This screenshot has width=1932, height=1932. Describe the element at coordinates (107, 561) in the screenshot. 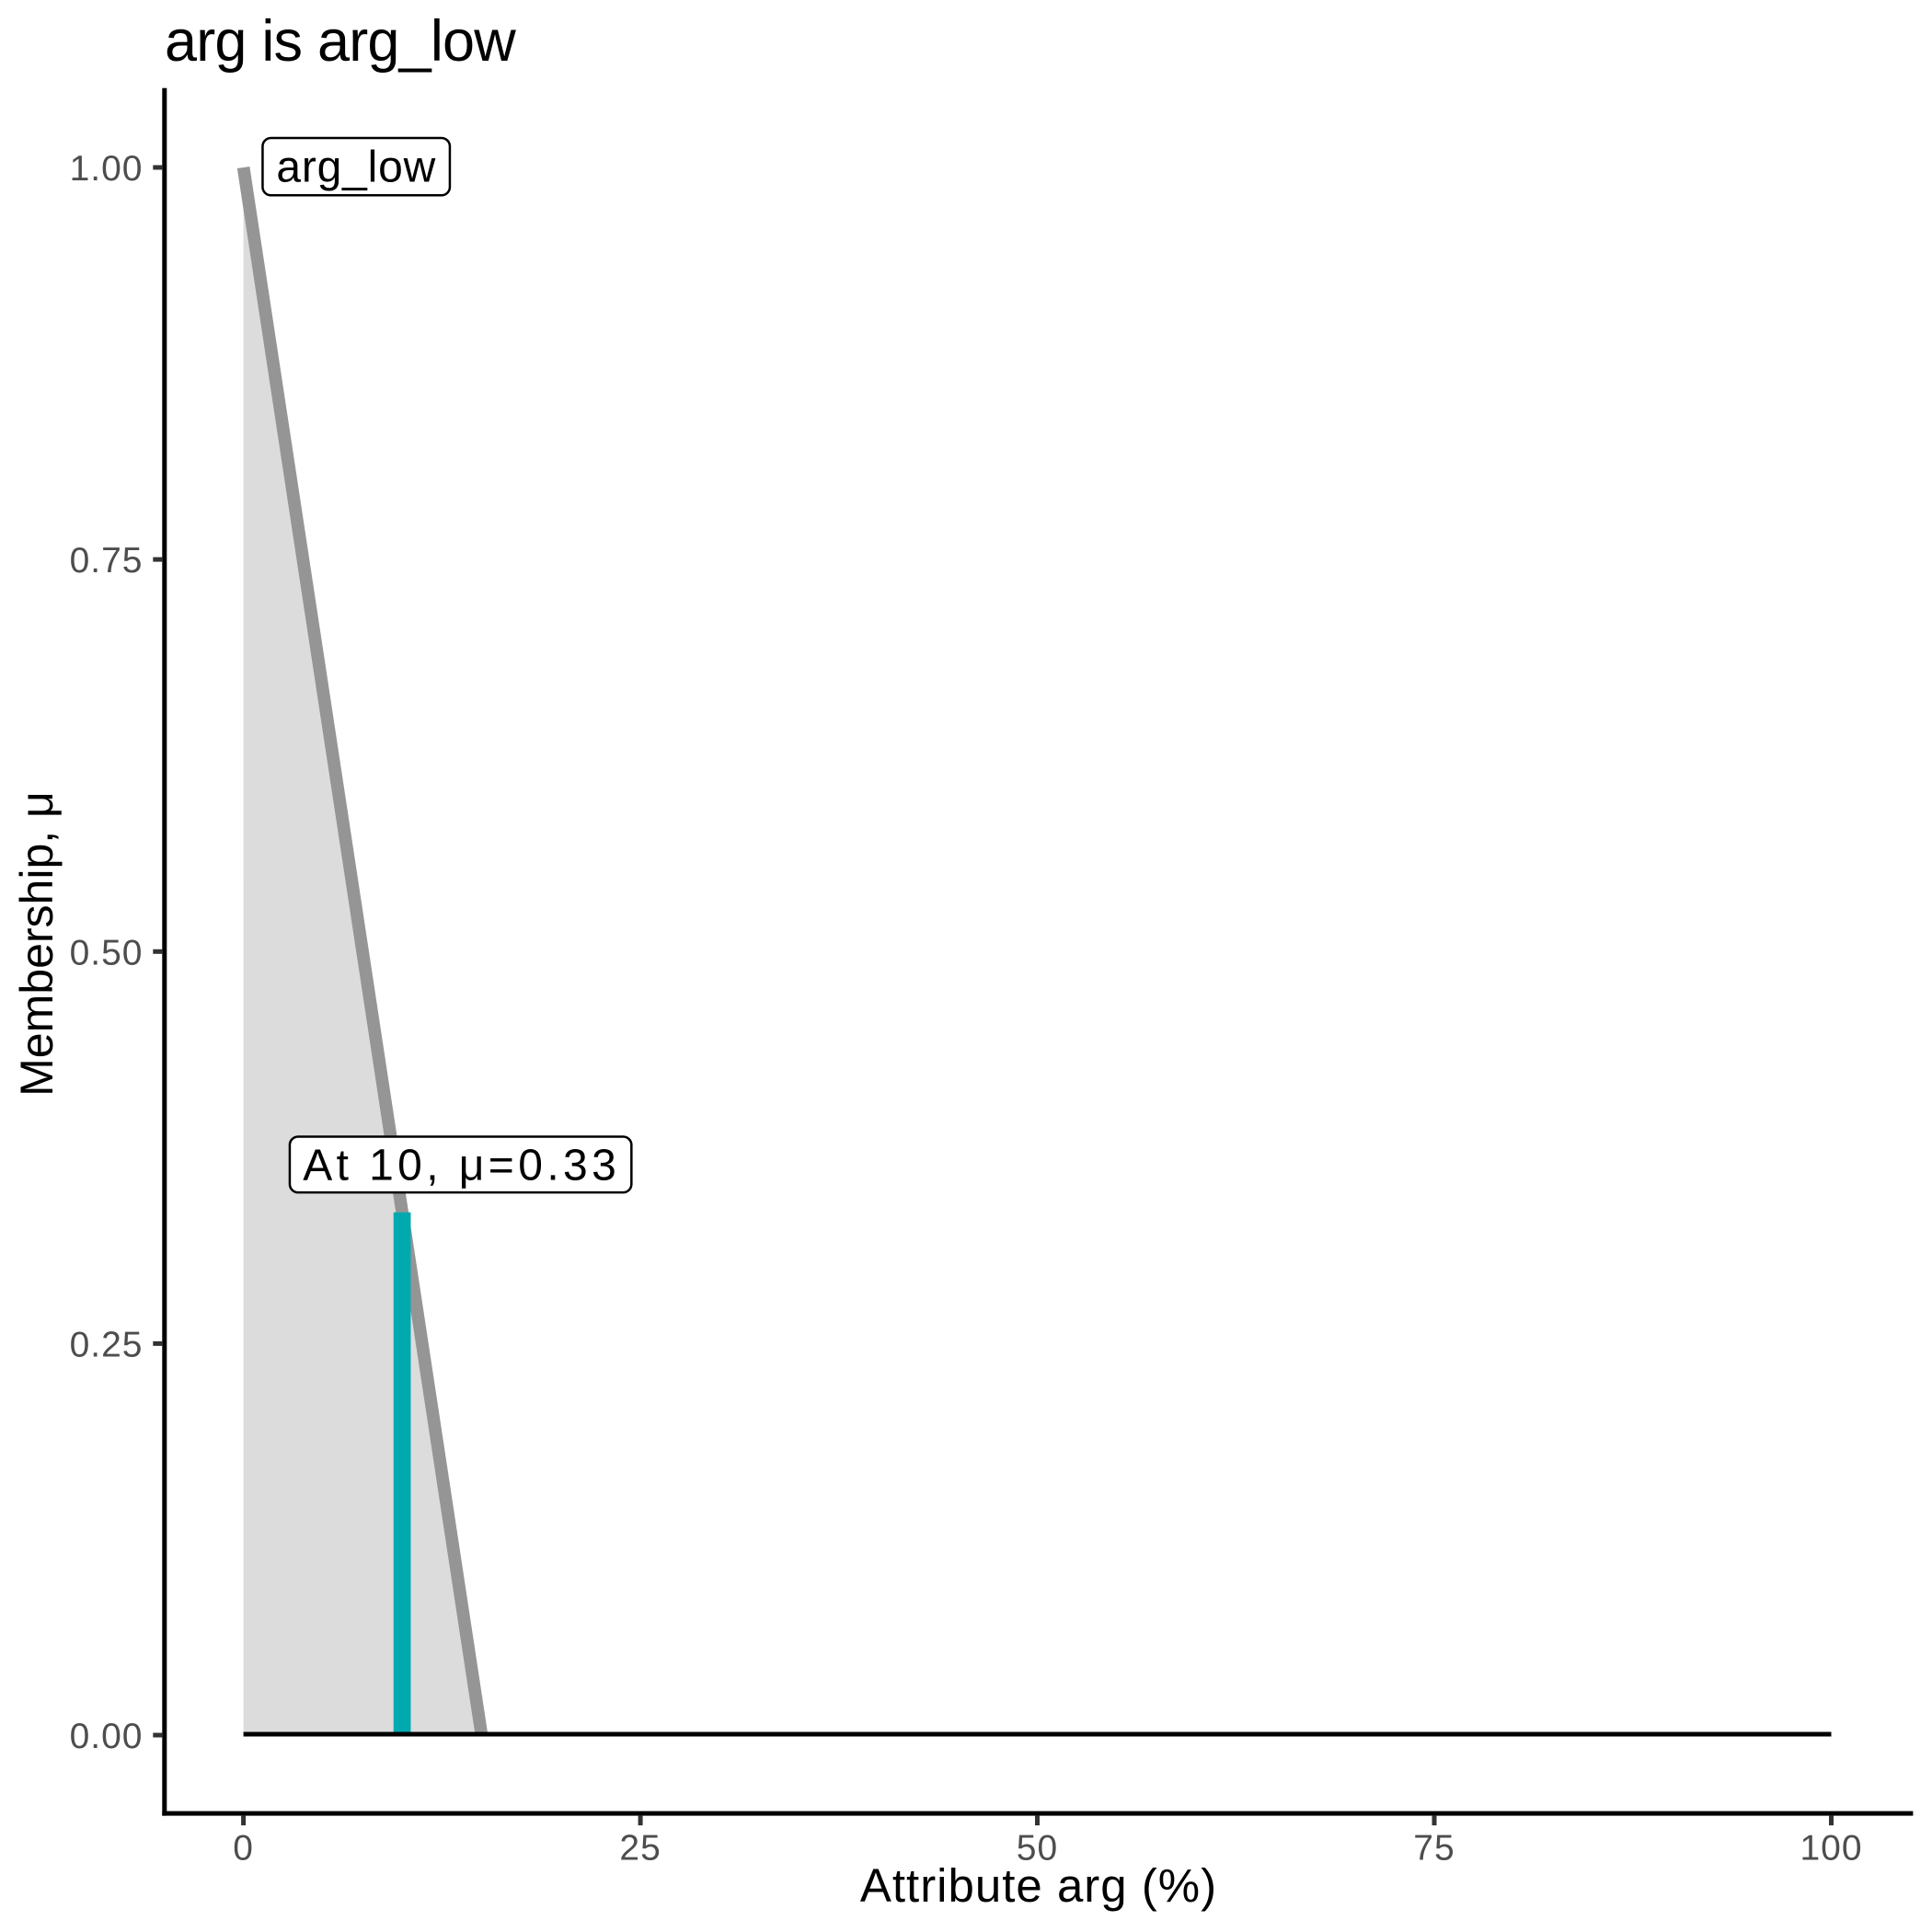

I see `svg-text: 0.75` at that location.